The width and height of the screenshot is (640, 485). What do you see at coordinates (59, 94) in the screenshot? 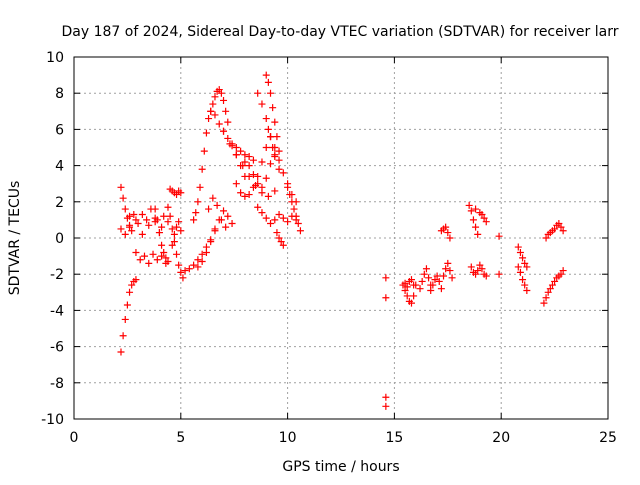
I see `y-tick-label: 8` at bounding box center [59, 94].